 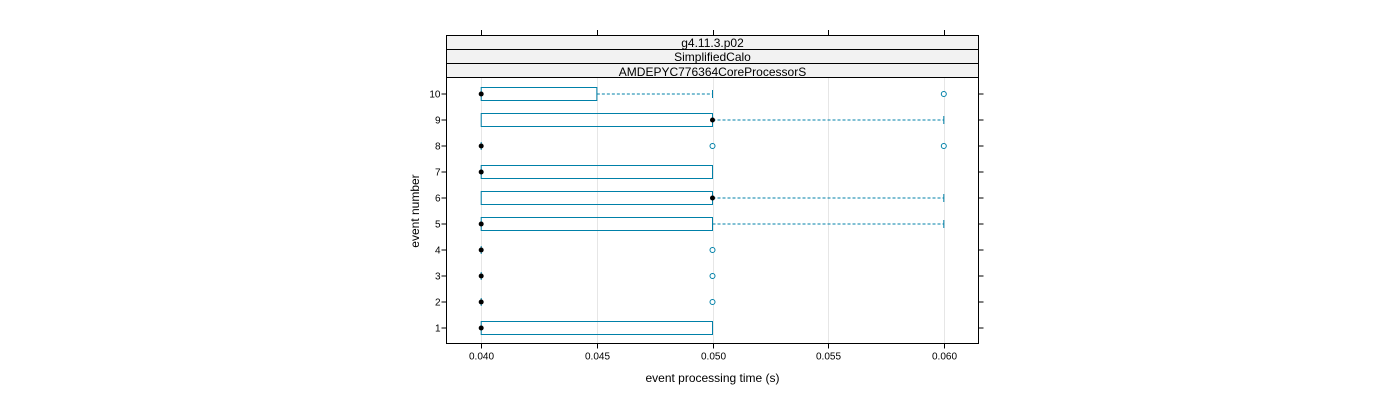 What do you see at coordinates (712, 72) in the screenshot?
I see `strip-3-label: AMDEPYC776364CoreProcessorS` at bounding box center [712, 72].